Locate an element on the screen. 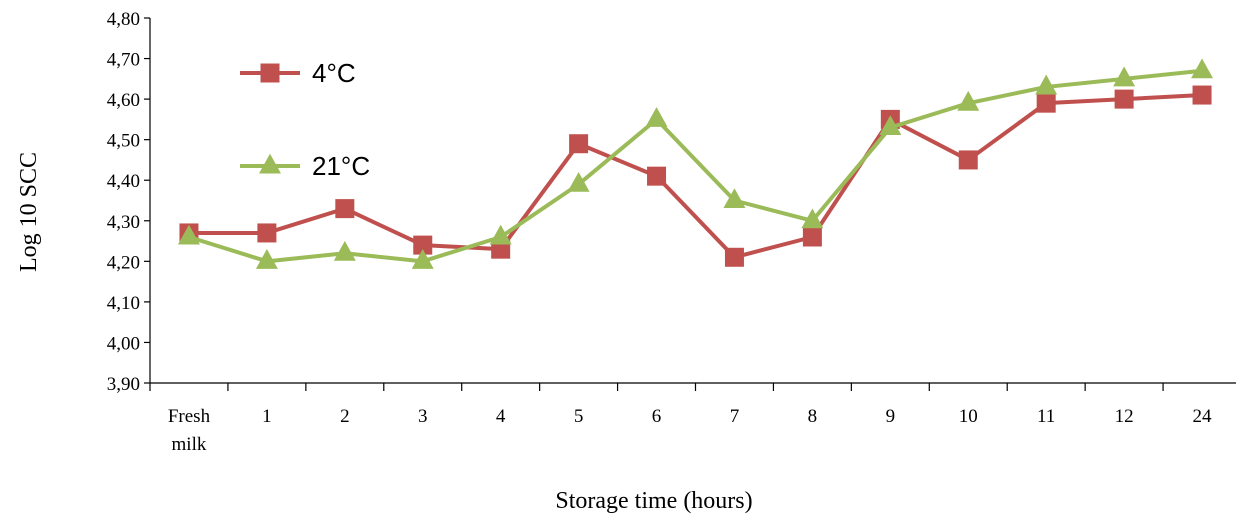 This screenshot has height=521, width=1236. y-tick-label: 4,20 is located at coordinates (123, 262).